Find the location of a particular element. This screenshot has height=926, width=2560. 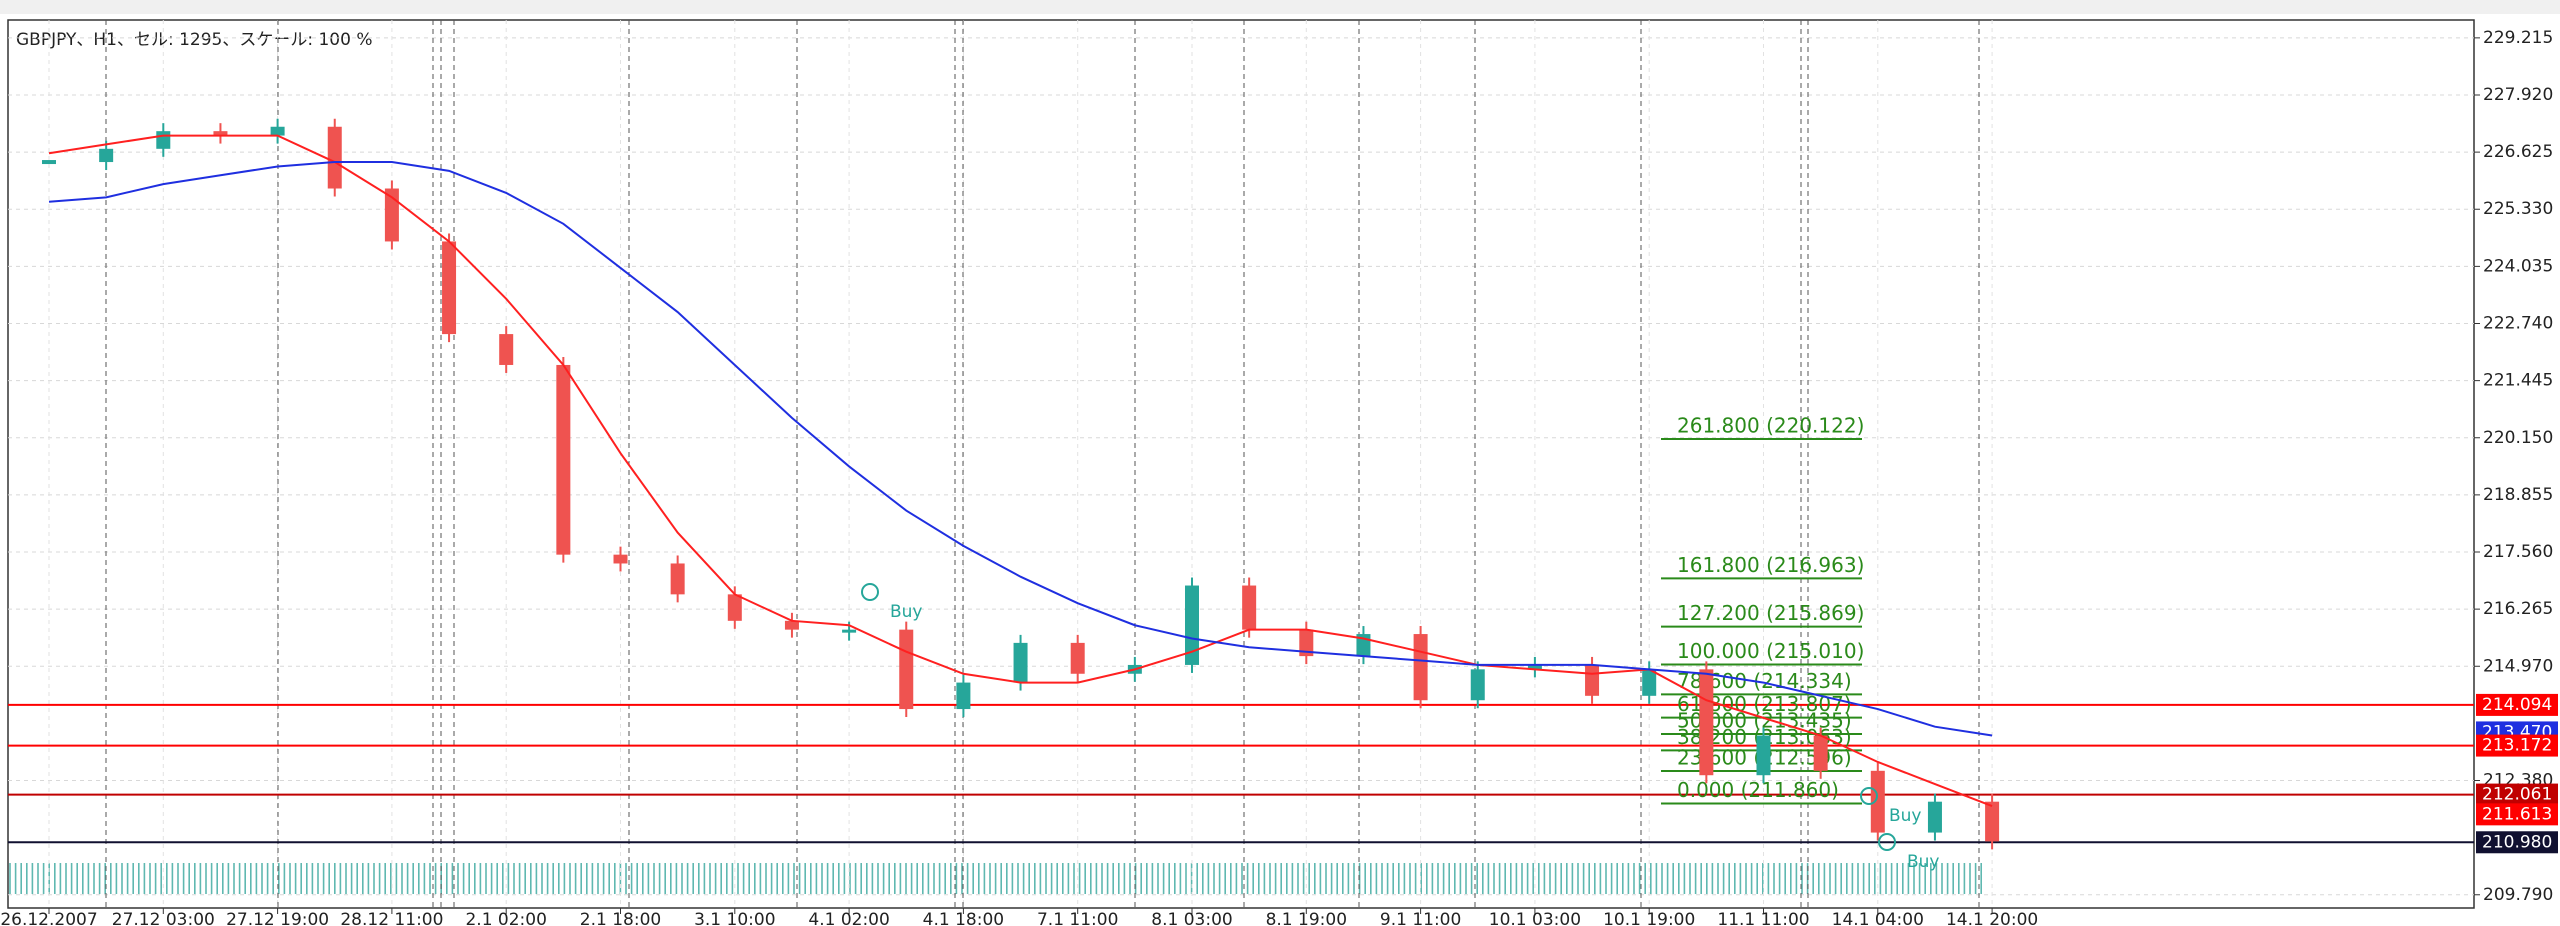

x-tick-label: 14.1 20:00 is located at coordinates (1992, 918).